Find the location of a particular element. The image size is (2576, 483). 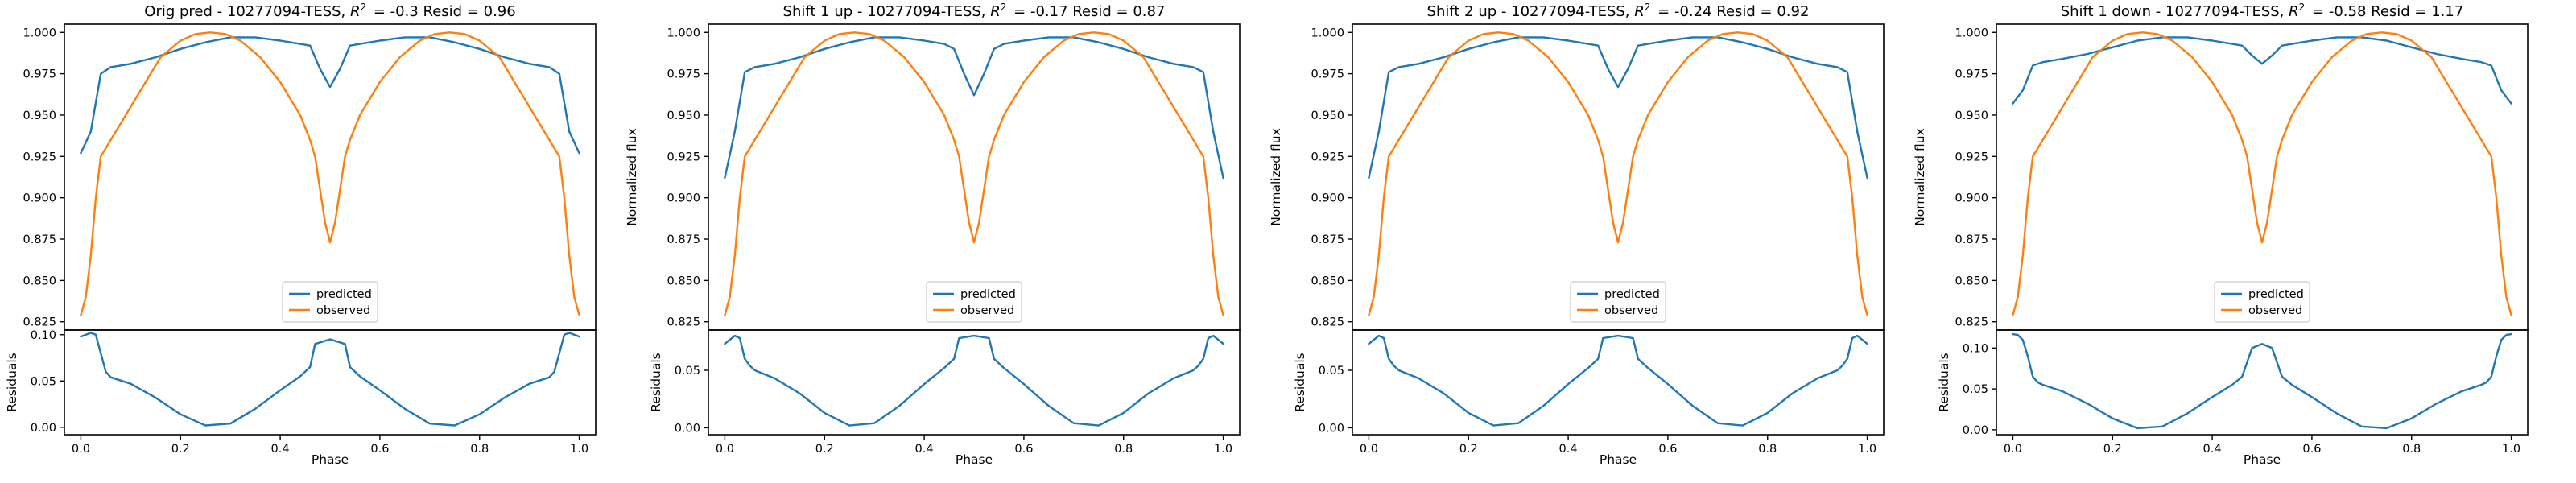

y-tick-label: 0.975 is located at coordinates (683, 74).